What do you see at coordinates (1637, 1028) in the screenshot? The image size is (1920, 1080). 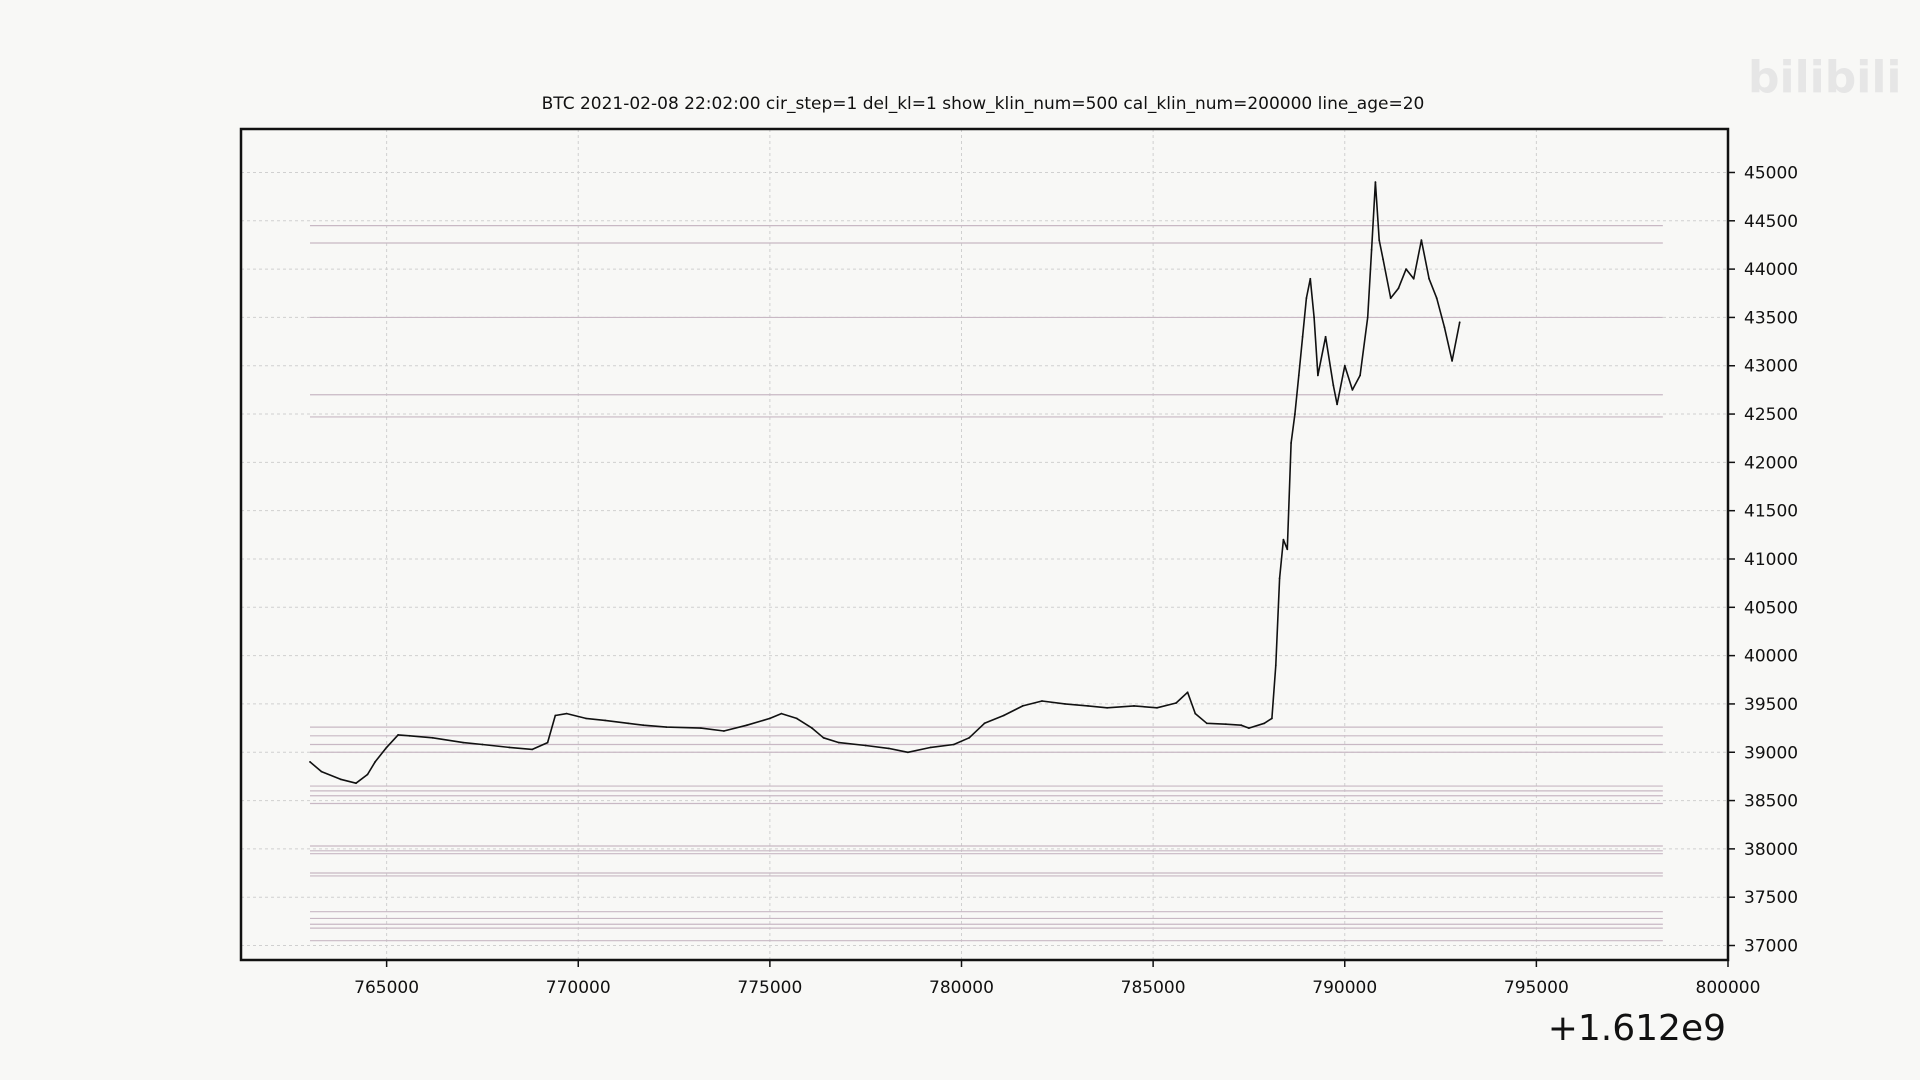 I see `x-offset-label: +1.612e9` at bounding box center [1637, 1028].